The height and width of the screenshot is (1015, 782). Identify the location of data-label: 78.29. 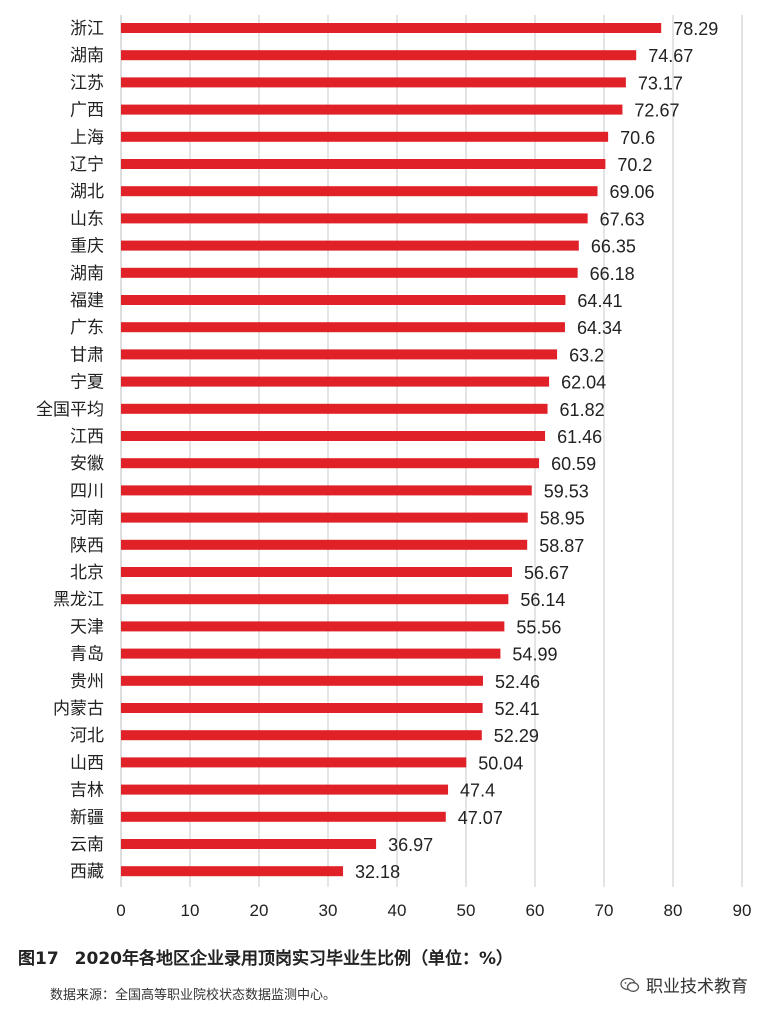
(695, 29).